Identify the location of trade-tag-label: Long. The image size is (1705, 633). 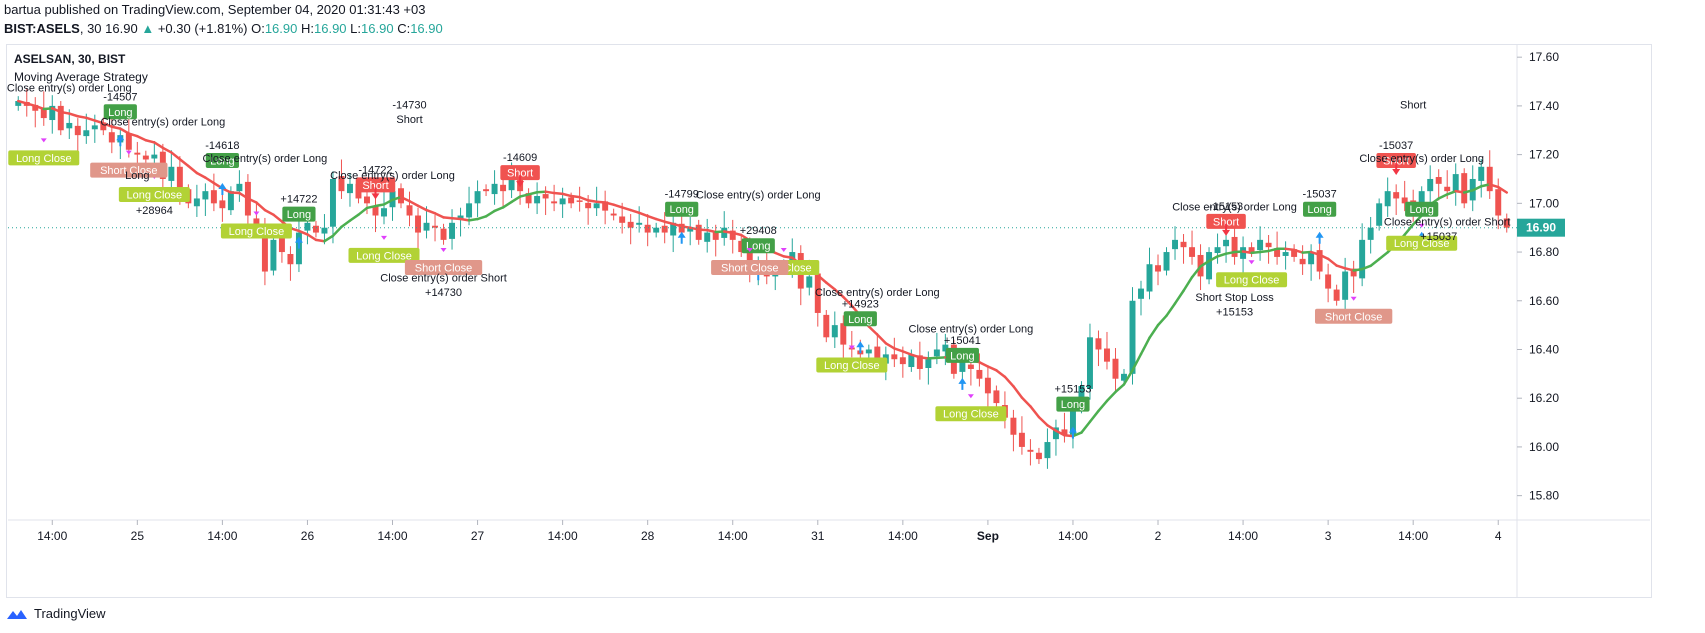
(1319, 210).